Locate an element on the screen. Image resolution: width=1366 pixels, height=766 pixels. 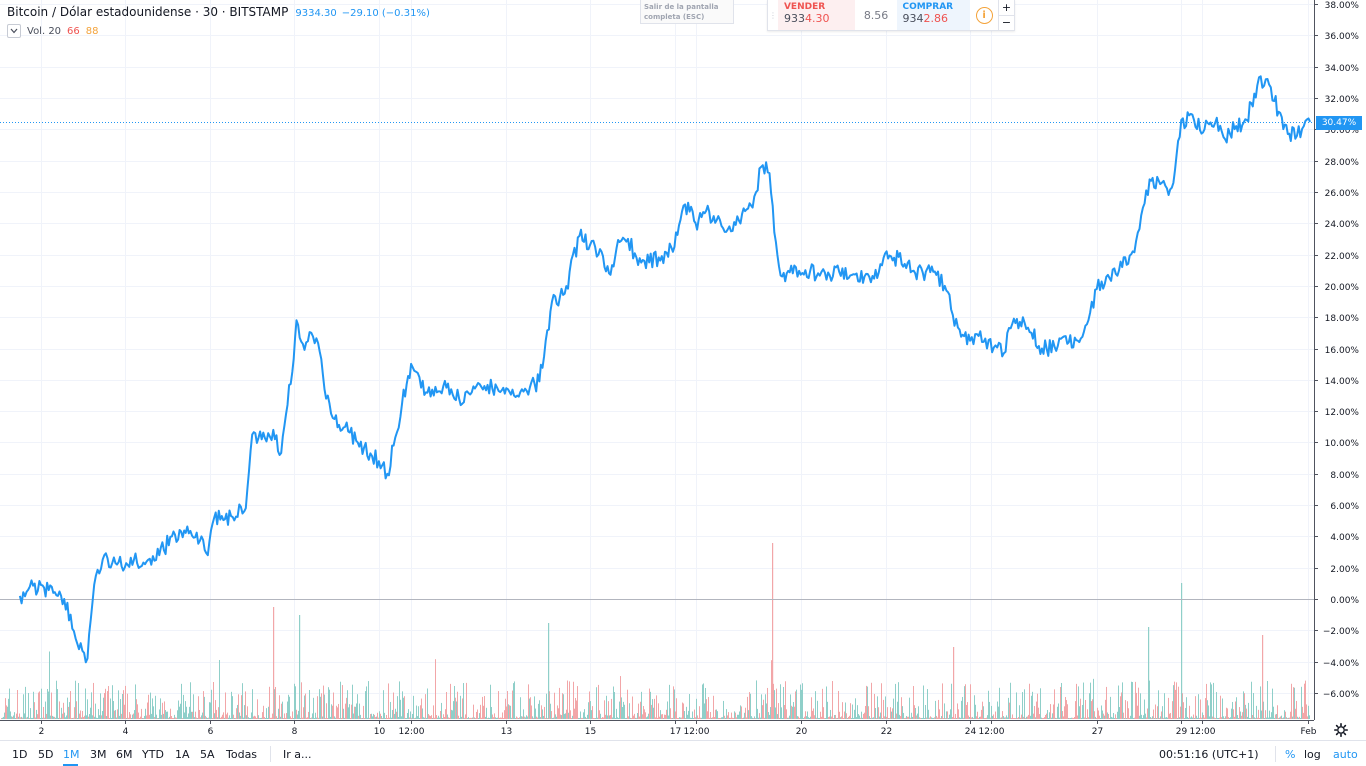
clock-readout: 00:51:16 (UTC+1) is located at coordinates (1209, 754).